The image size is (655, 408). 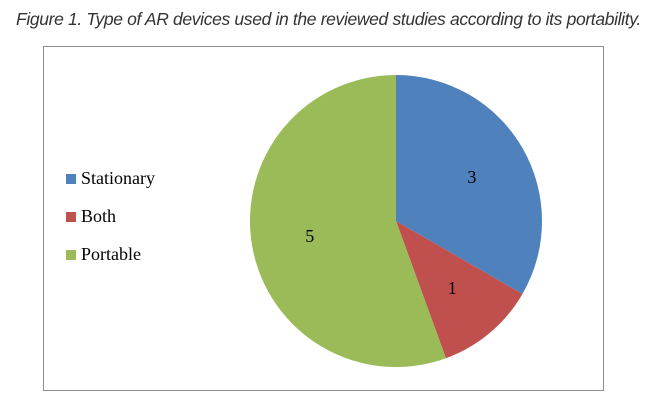 I want to click on legend-item-stationary: Stationary, so click(x=110, y=178).